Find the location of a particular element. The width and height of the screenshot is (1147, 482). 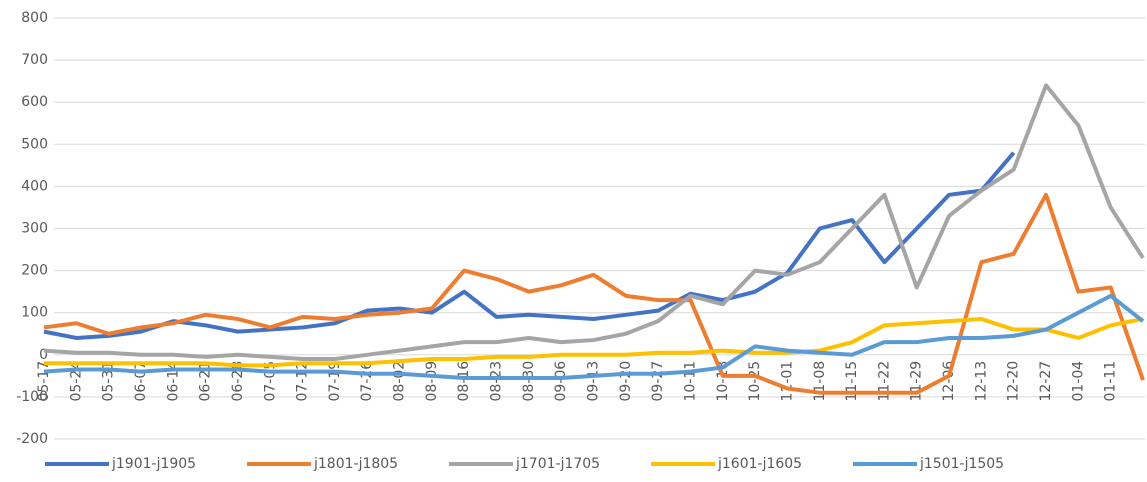

x-tick-label: 12-20 is located at coordinates (1014, 381).